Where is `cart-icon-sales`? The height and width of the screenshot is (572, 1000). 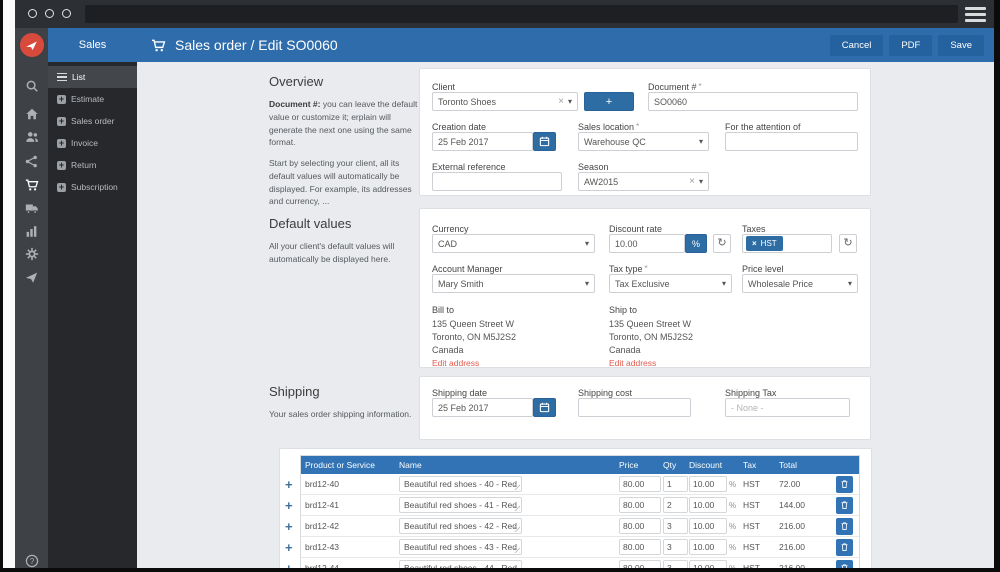
cart-icon-sales is located at coordinates (31, 185).